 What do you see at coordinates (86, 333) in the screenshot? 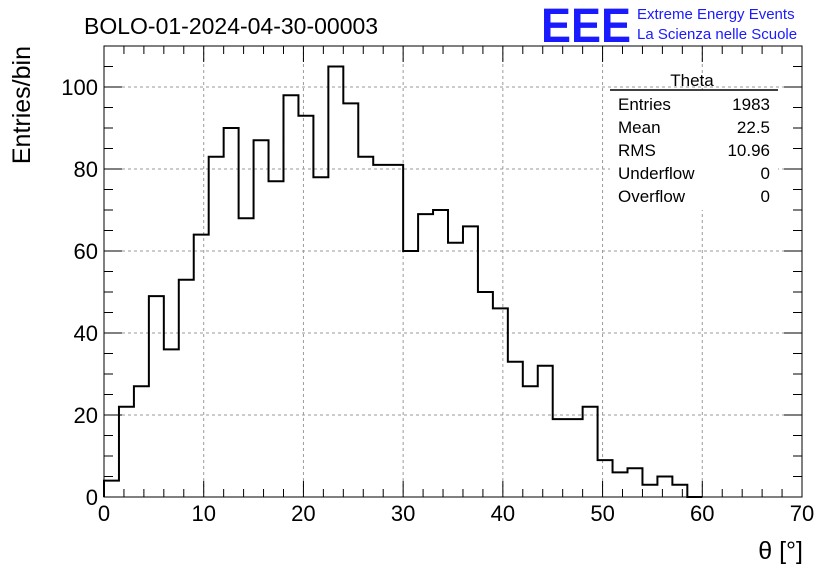
I see `y-tick-label: 40` at bounding box center [86, 333].